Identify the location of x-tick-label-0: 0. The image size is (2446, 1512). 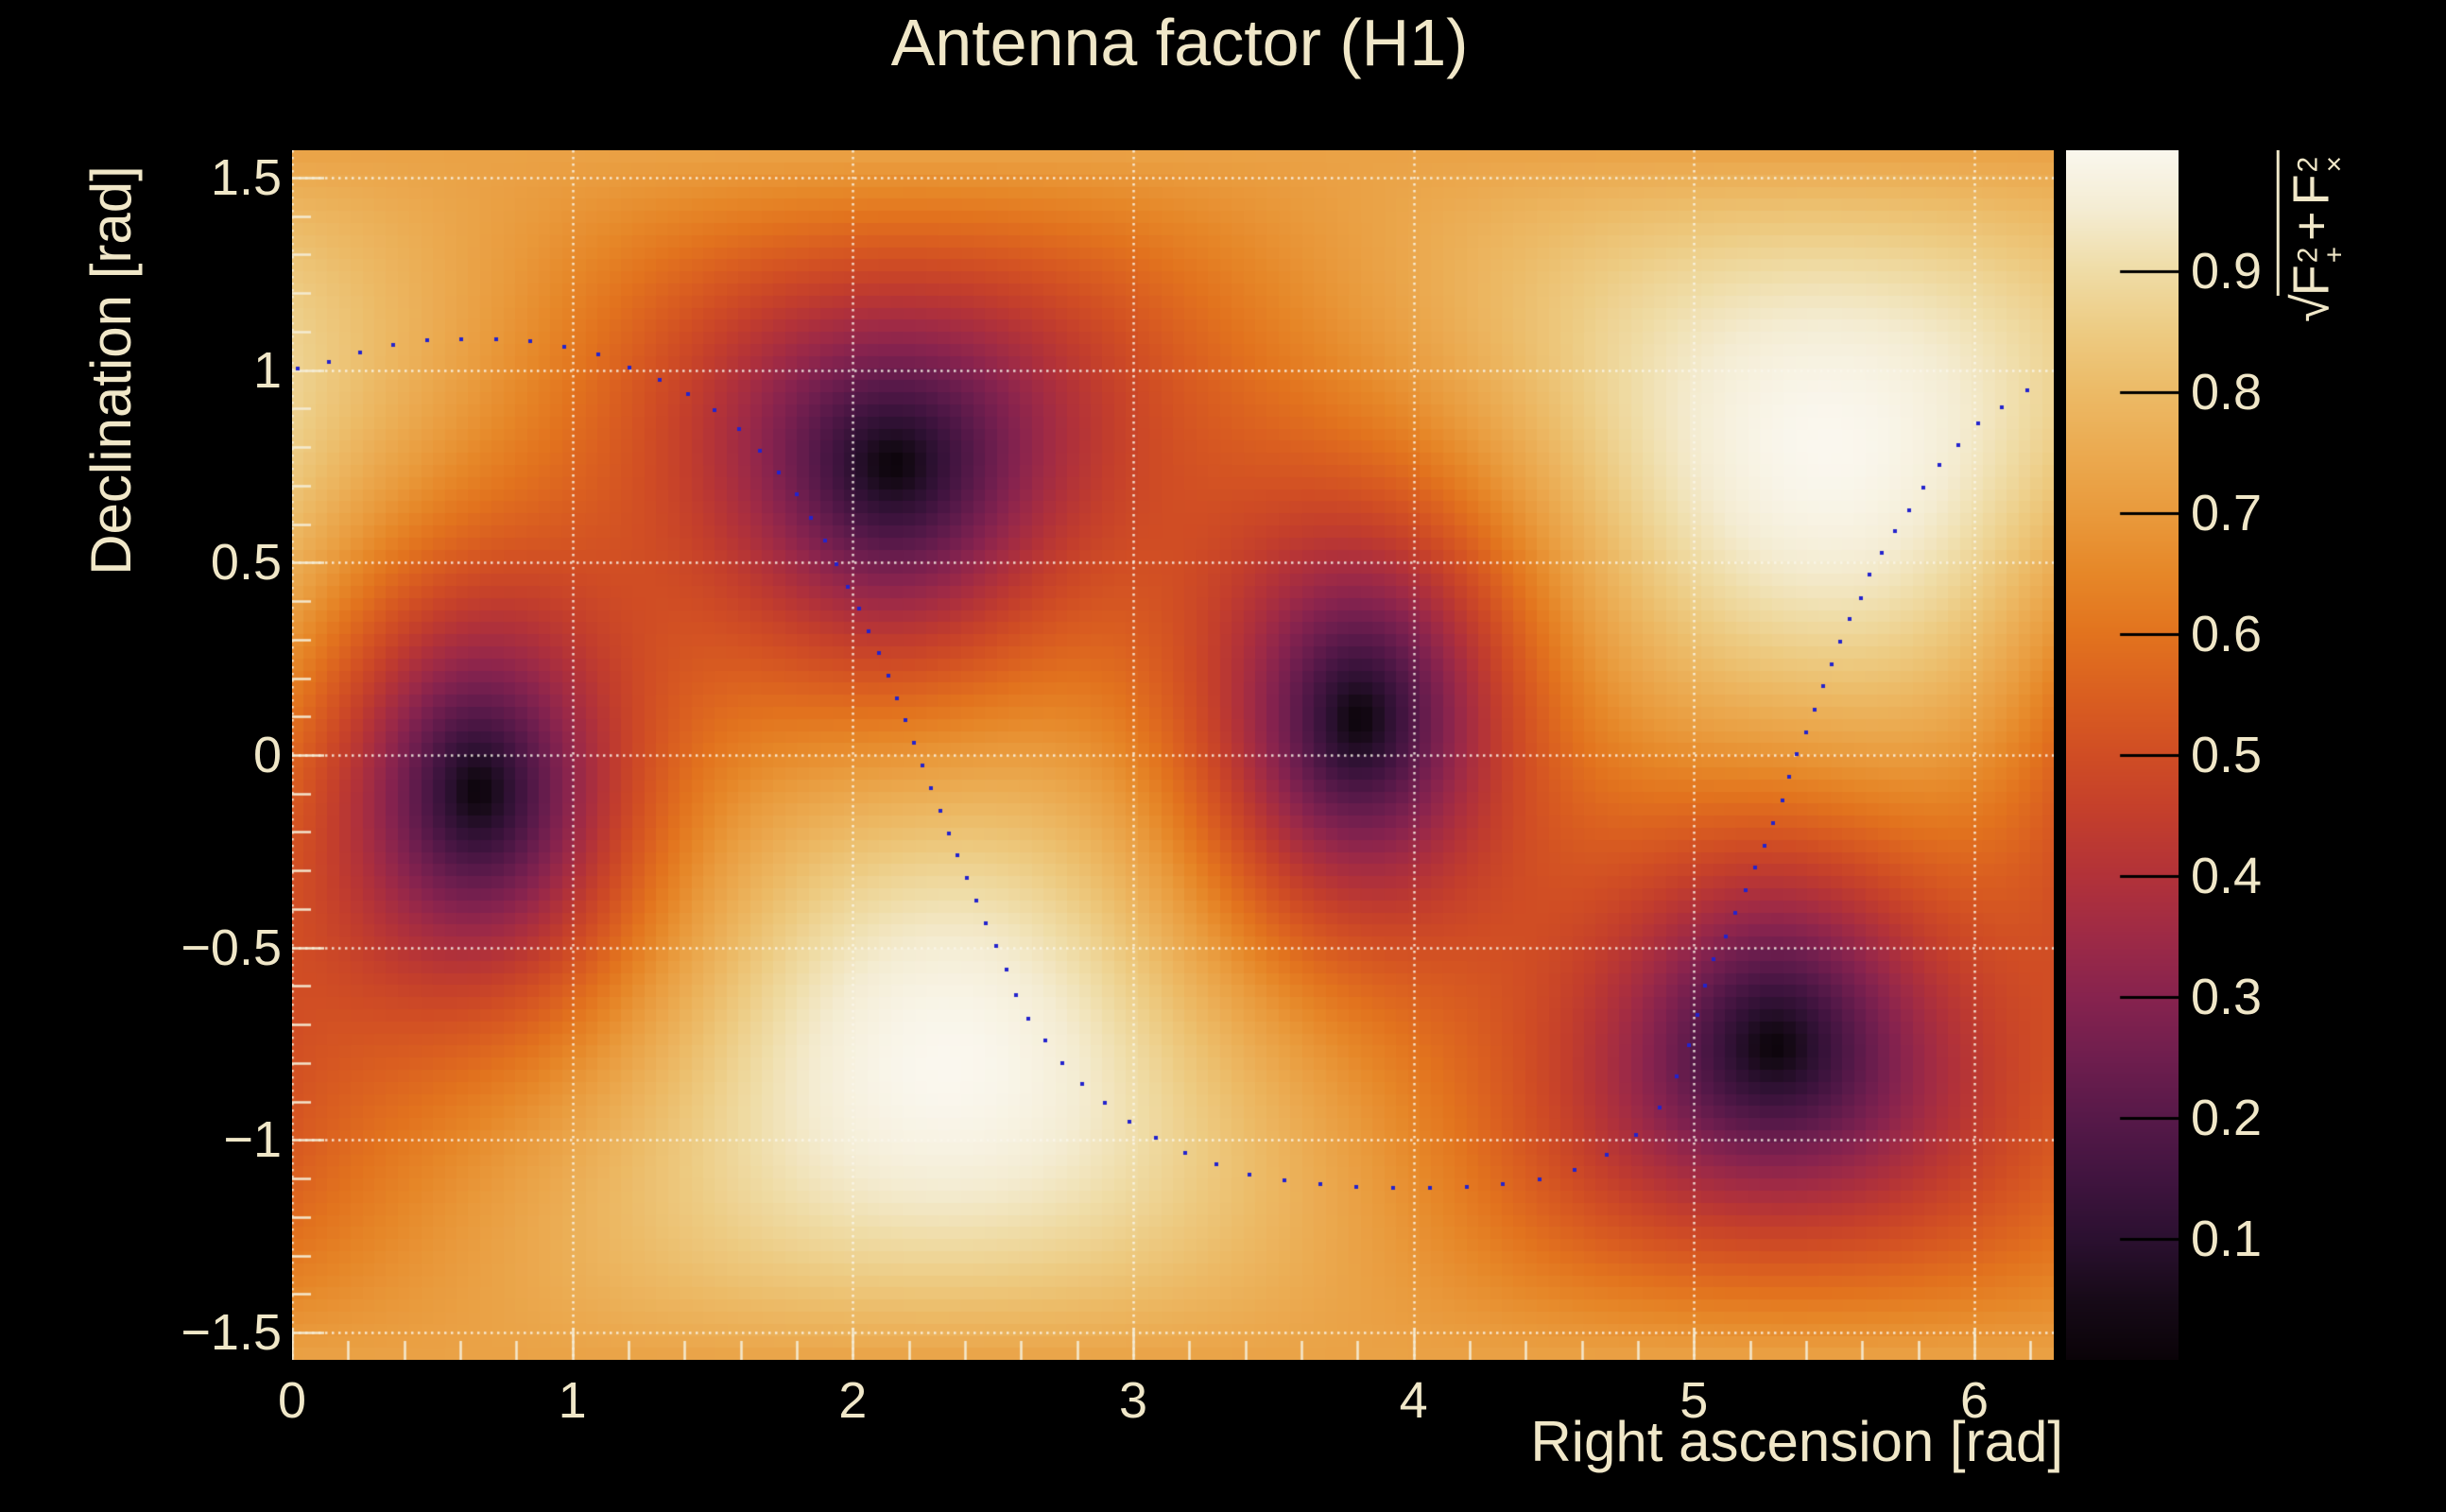
(292, 1400).